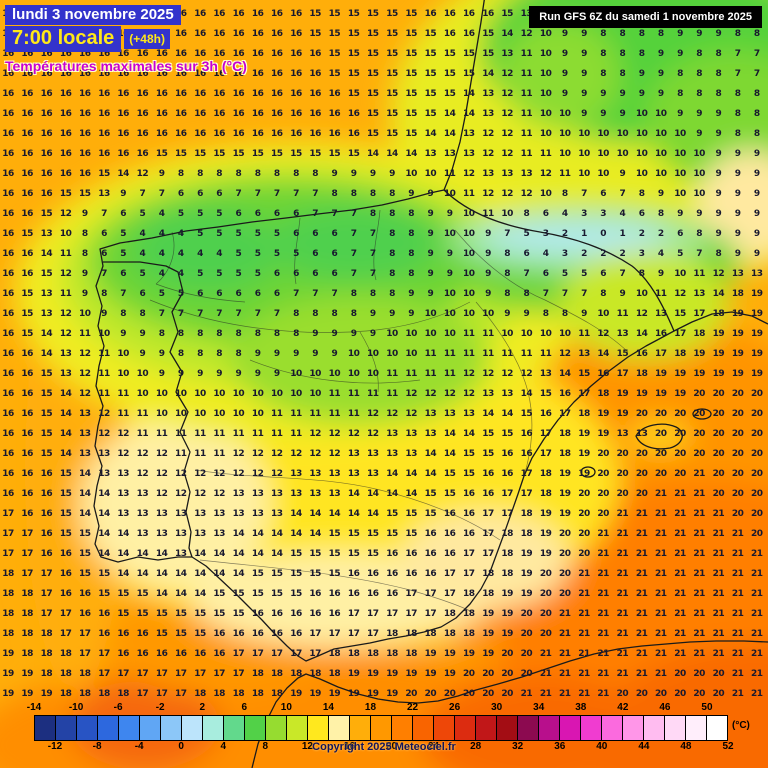  Describe the element at coordinates (412, 707) in the screenshot. I see `legend-label: 22` at that location.